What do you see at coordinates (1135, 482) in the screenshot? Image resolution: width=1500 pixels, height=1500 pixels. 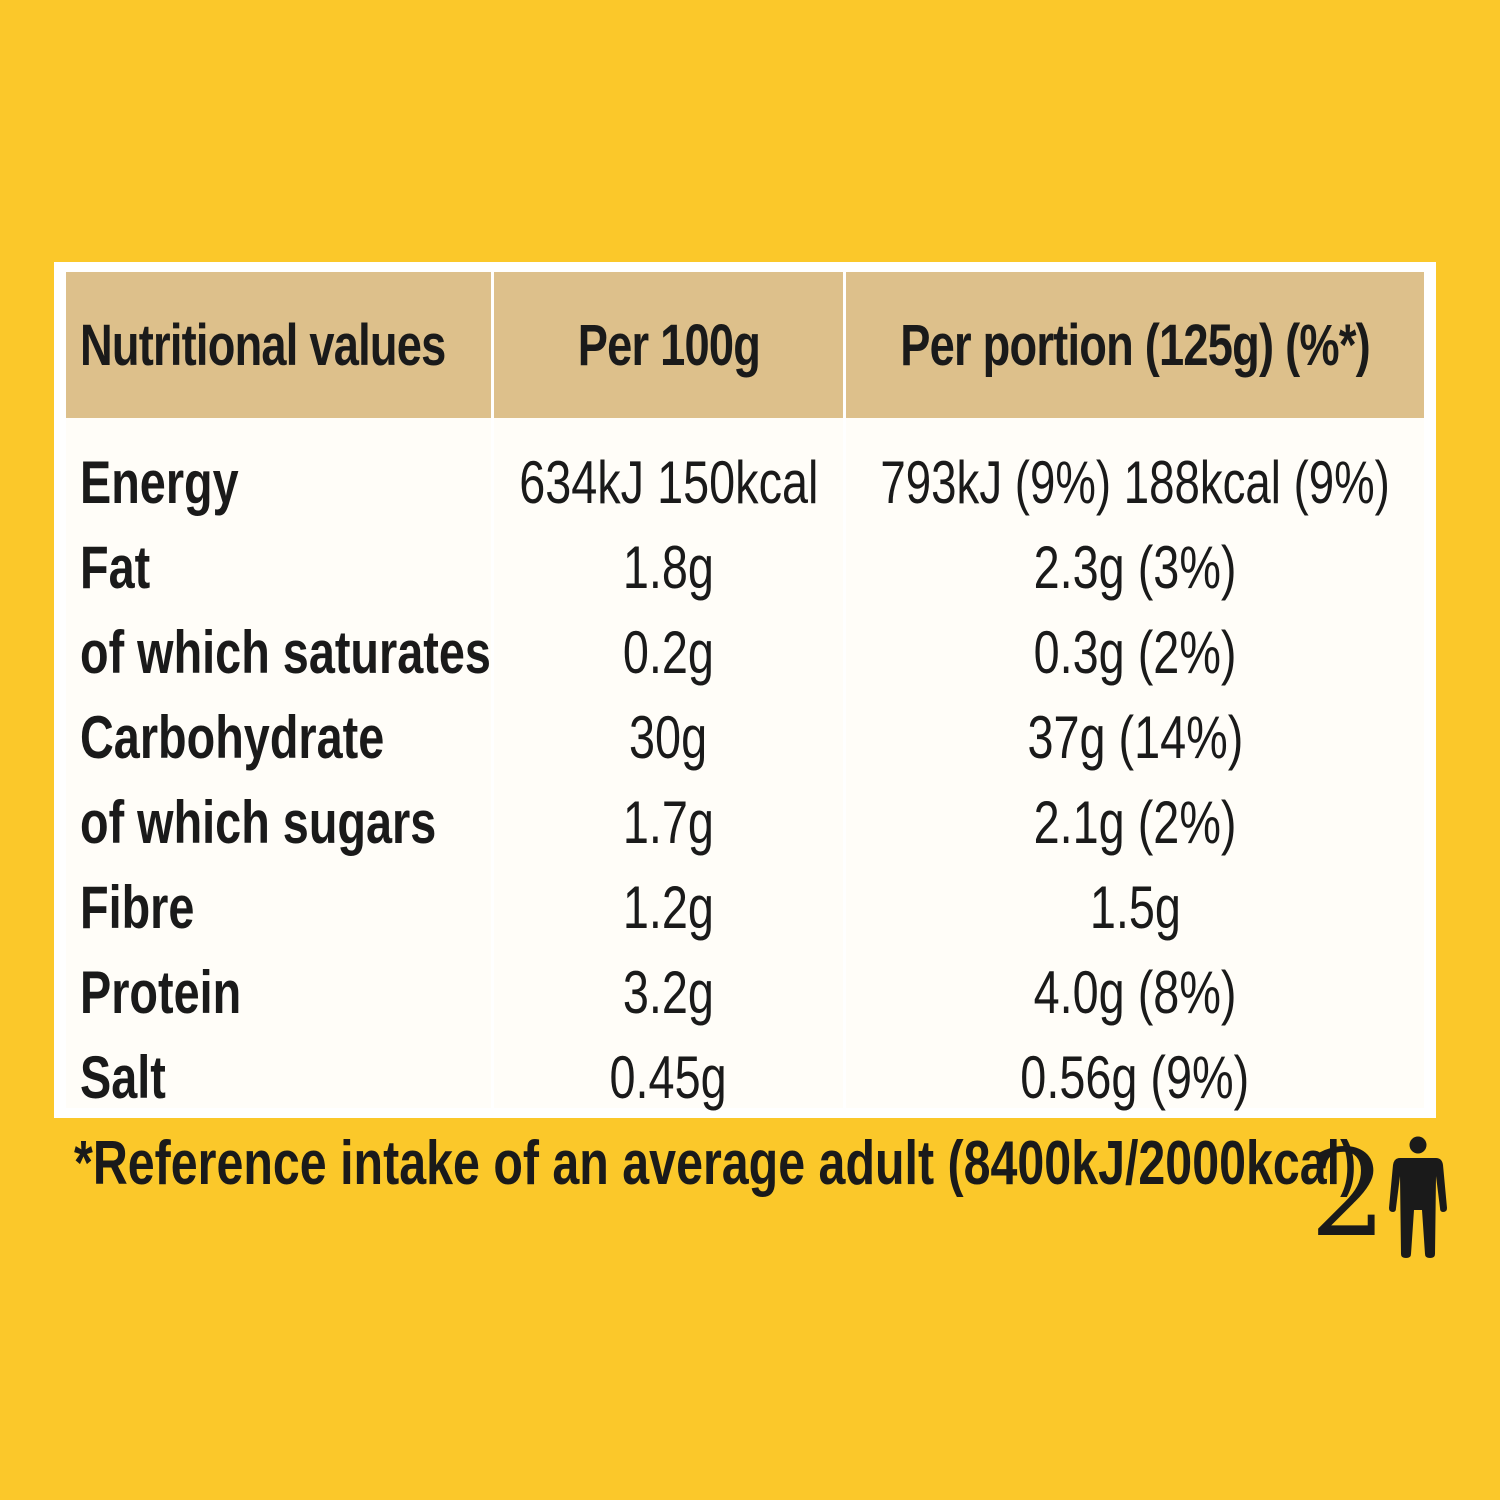 I see `per-portion-value: 793kJ (9%) 188kcal (9%)` at bounding box center [1135, 482].